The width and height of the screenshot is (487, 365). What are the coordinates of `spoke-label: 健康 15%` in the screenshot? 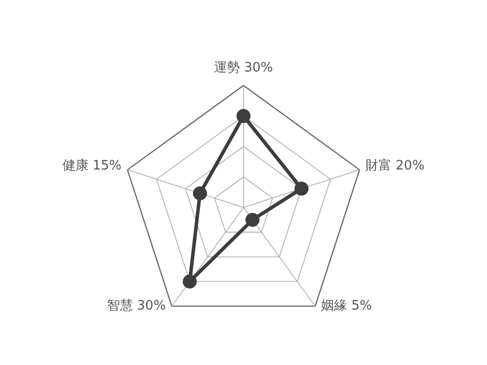 It's located at (92, 166).